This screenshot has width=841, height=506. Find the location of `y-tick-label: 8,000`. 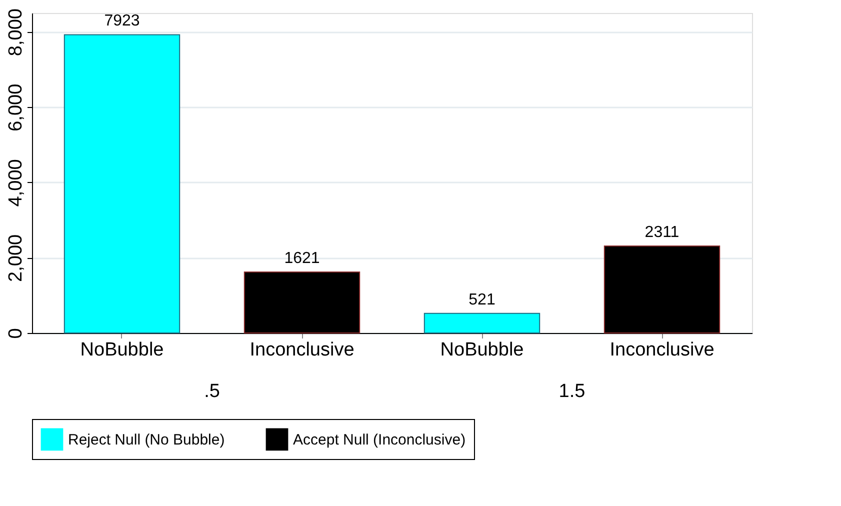

y-tick-label: 8,000 is located at coordinates (16, 32).